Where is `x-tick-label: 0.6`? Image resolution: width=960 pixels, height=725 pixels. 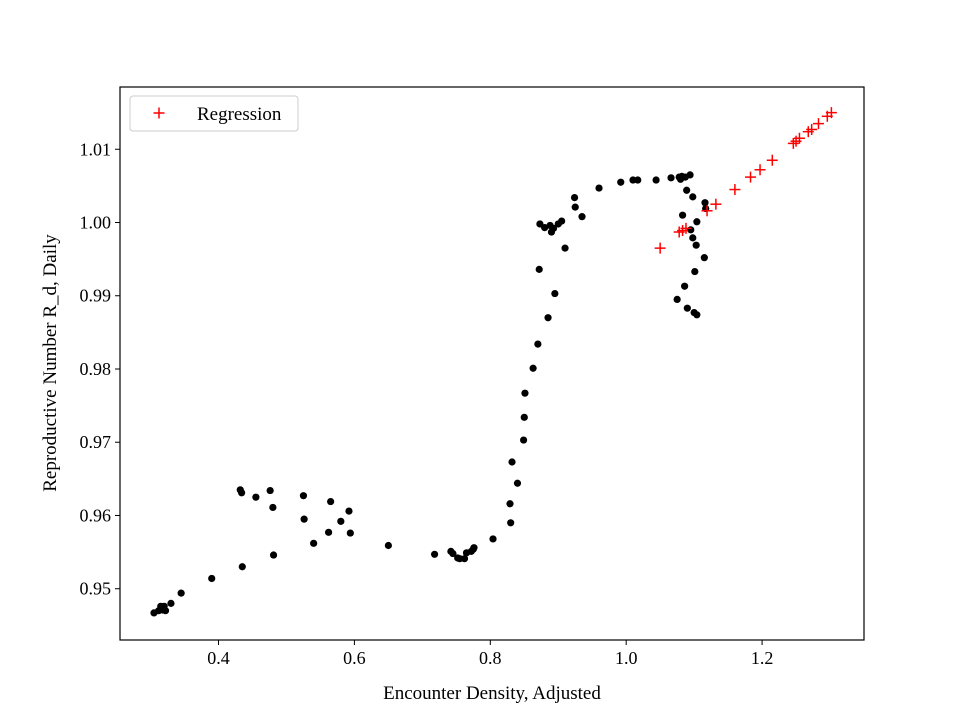
x-tick-label: 0.6 is located at coordinates (354, 658).